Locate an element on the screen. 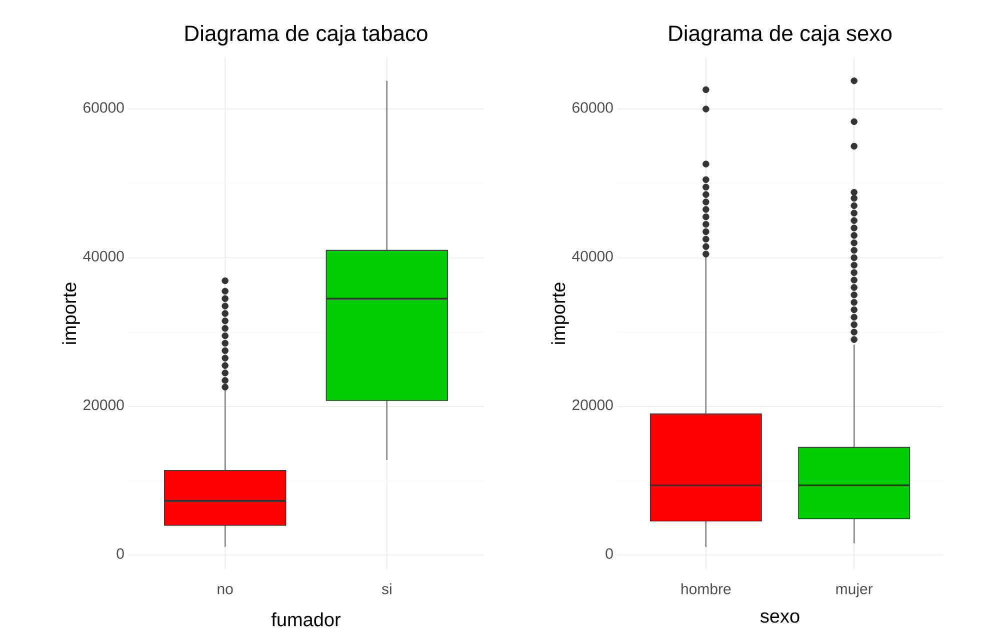  x-axis-title: fumador is located at coordinates (306, 619).